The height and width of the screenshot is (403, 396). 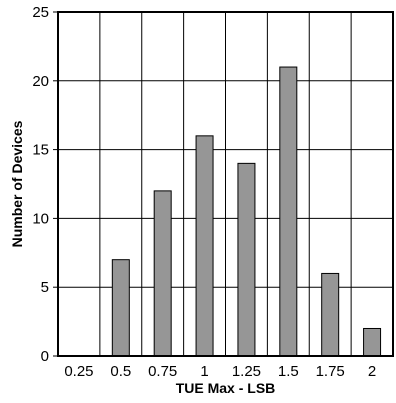 What do you see at coordinates (226, 388) in the screenshot?
I see `x-axis-label: TUE Max - LSB` at bounding box center [226, 388].